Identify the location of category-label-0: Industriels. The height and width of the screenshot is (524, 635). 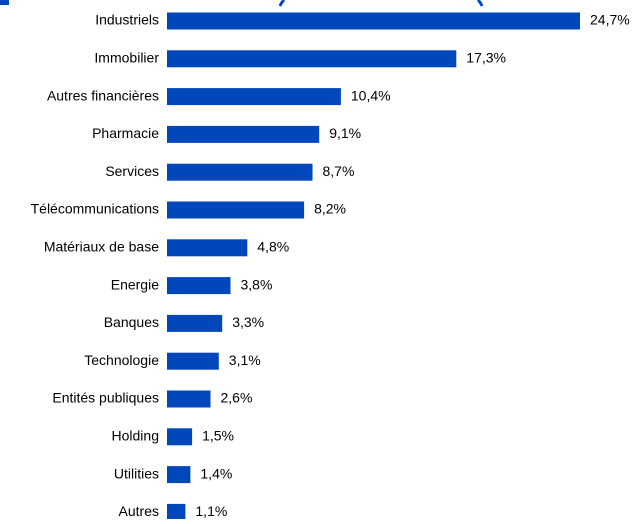
(127, 20).